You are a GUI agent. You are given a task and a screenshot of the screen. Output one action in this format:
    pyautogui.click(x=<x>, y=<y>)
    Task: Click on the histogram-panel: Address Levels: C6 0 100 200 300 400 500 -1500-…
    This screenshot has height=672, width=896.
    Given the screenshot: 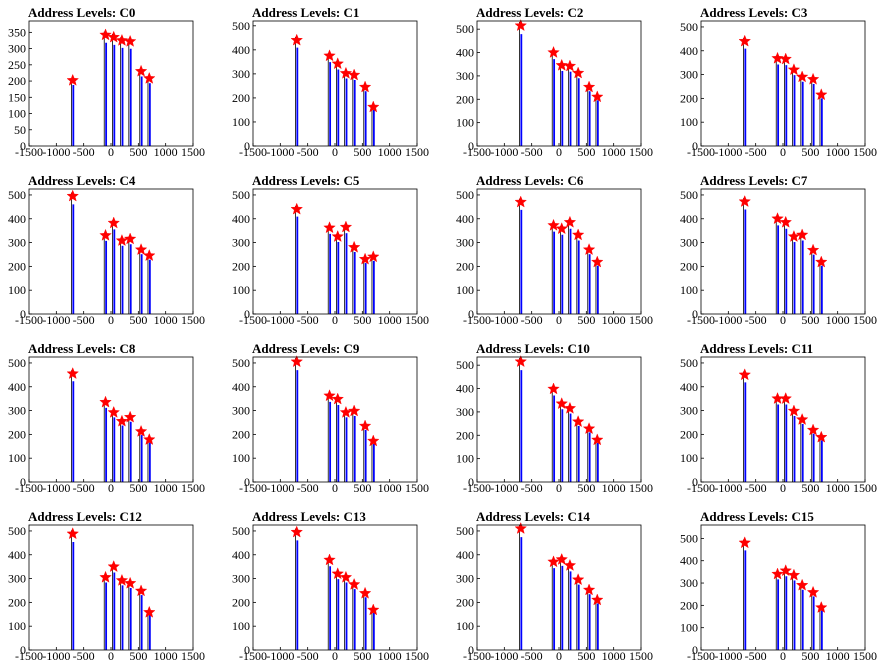 What is the action you would take?
    pyautogui.click(x=560, y=252)
    